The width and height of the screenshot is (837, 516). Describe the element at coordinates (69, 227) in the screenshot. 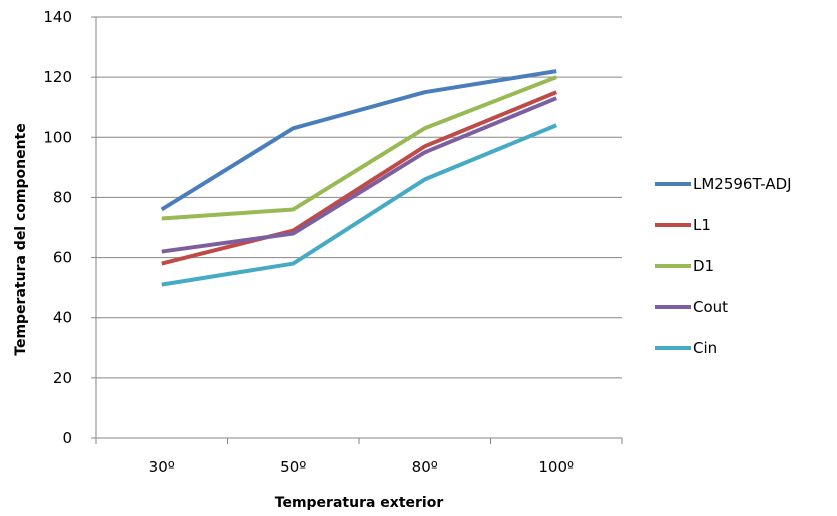

I see `y-axis-ticks: 0 20 40 60 80 100 120 140` at that location.